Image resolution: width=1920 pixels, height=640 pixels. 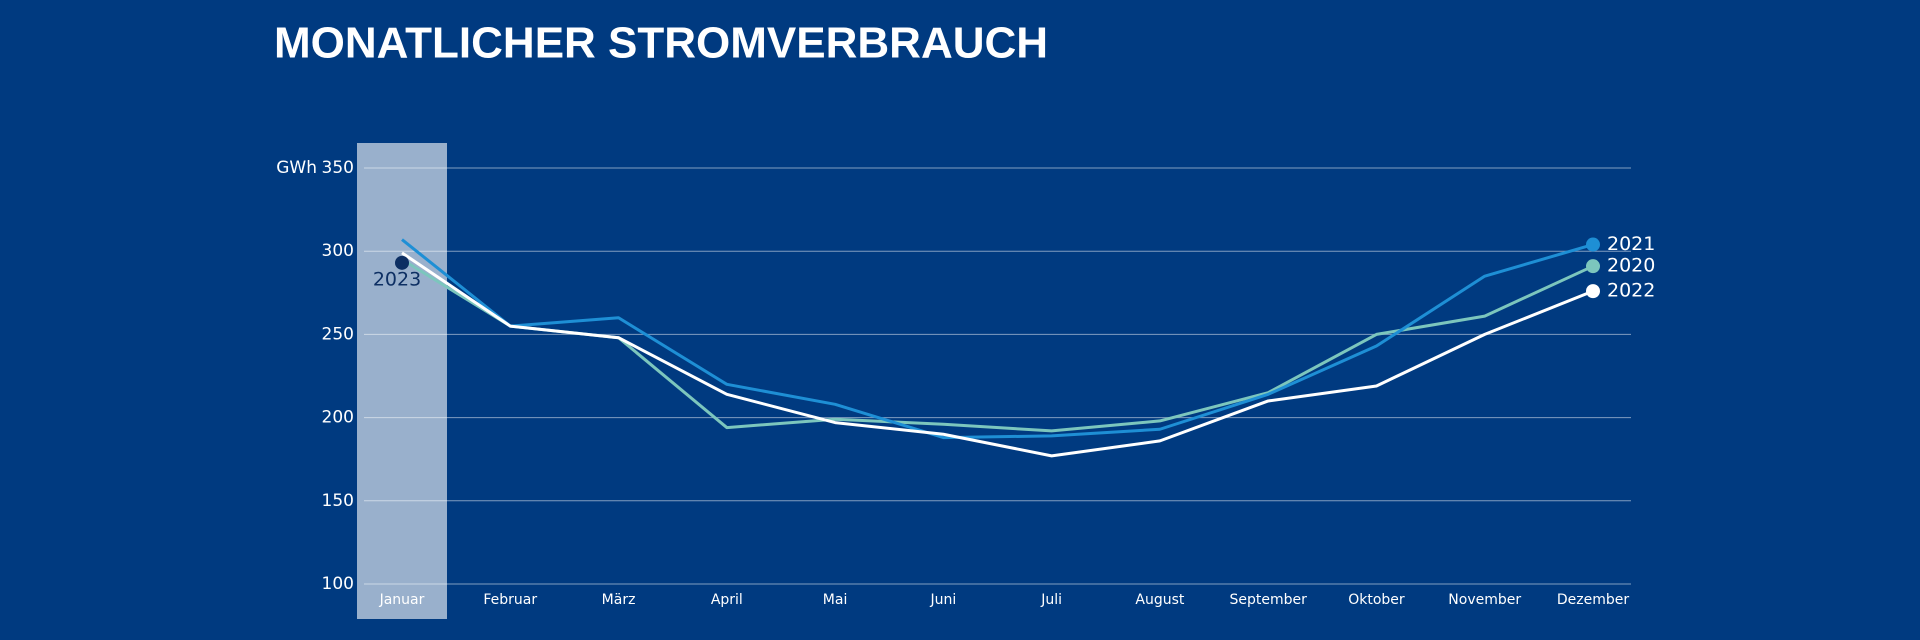 What do you see at coordinates (942, 600) in the screenshot?
I see `x-tick-label: Juni` at bounding box center [942, 600].